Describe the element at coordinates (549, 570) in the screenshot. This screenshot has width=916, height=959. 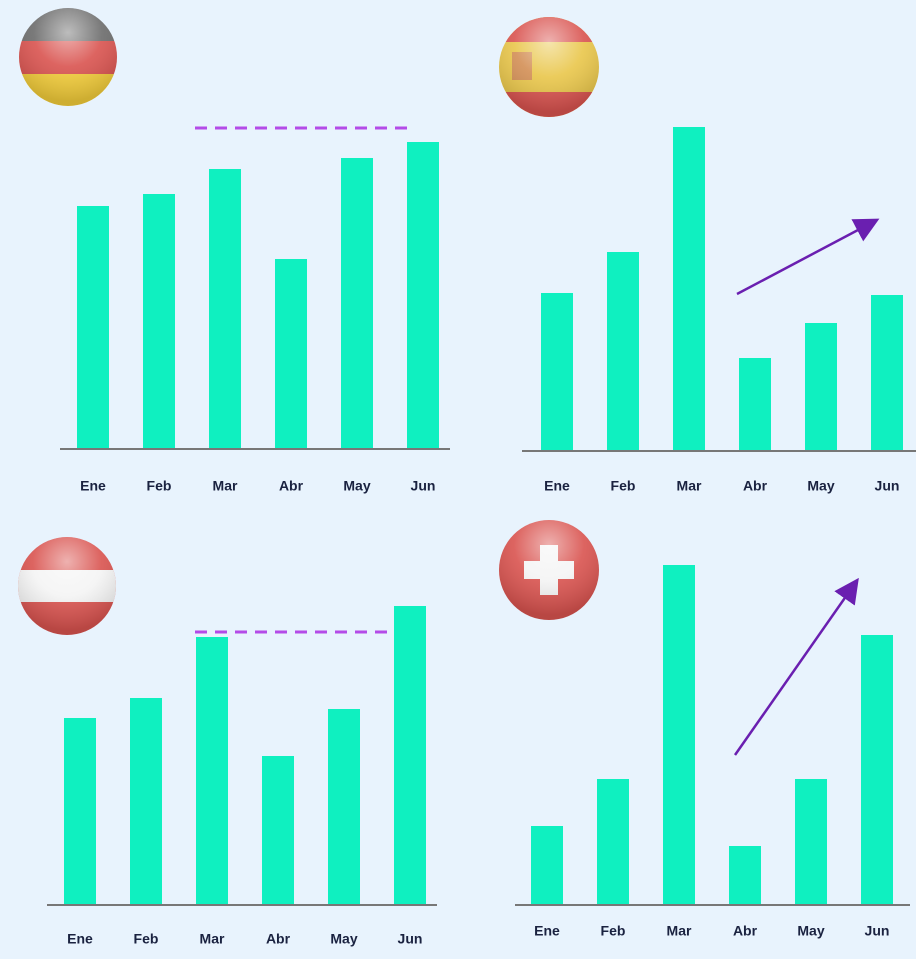
I see `flag-switzerland` at that location.